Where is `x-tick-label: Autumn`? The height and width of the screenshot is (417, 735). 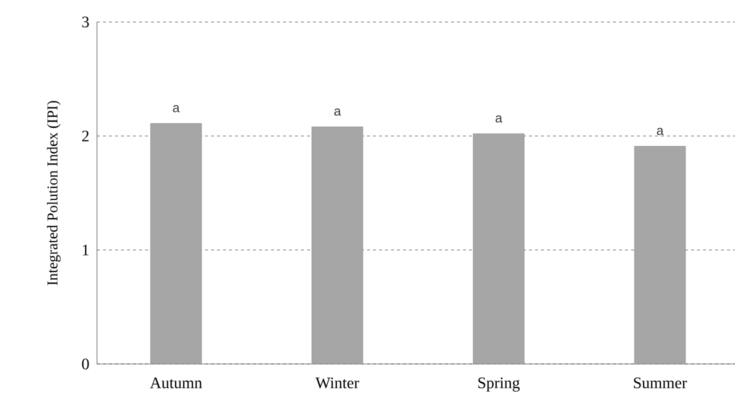 x-tick-label: Autumn is located at coordinates (176, 383).